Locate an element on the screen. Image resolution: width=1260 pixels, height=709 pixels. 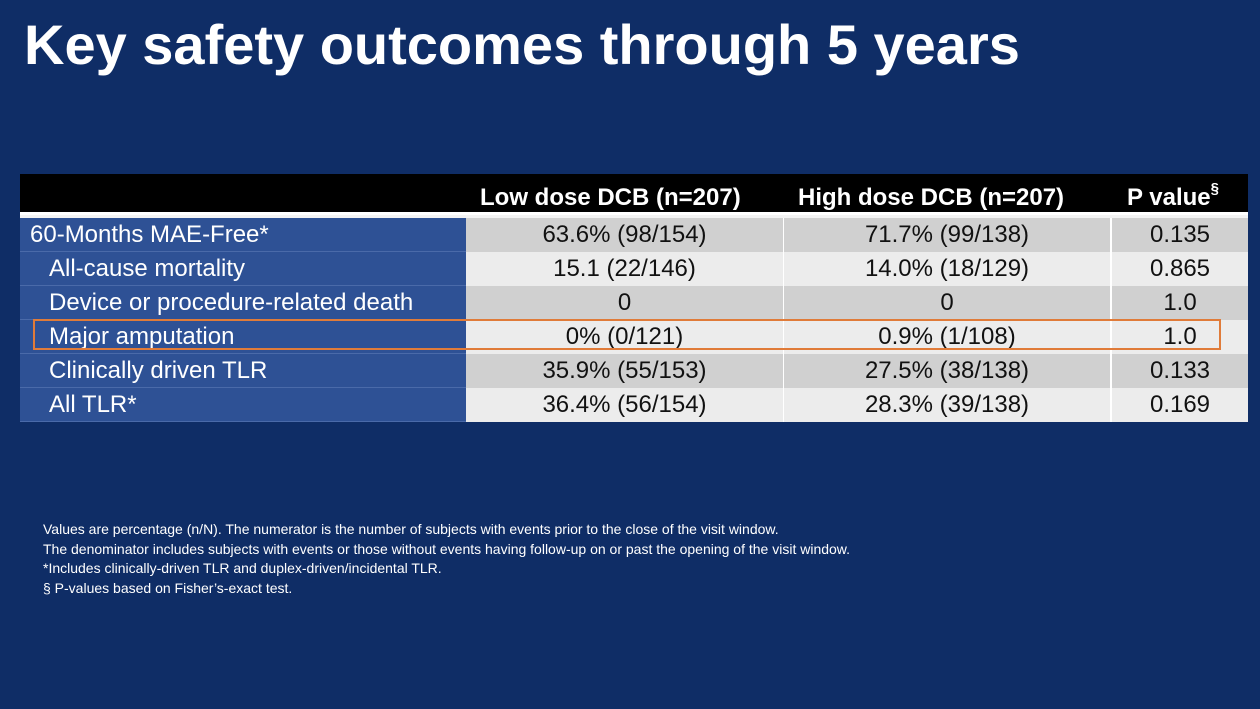
p-value: 0.865 is located at coordinates (1179, 269).